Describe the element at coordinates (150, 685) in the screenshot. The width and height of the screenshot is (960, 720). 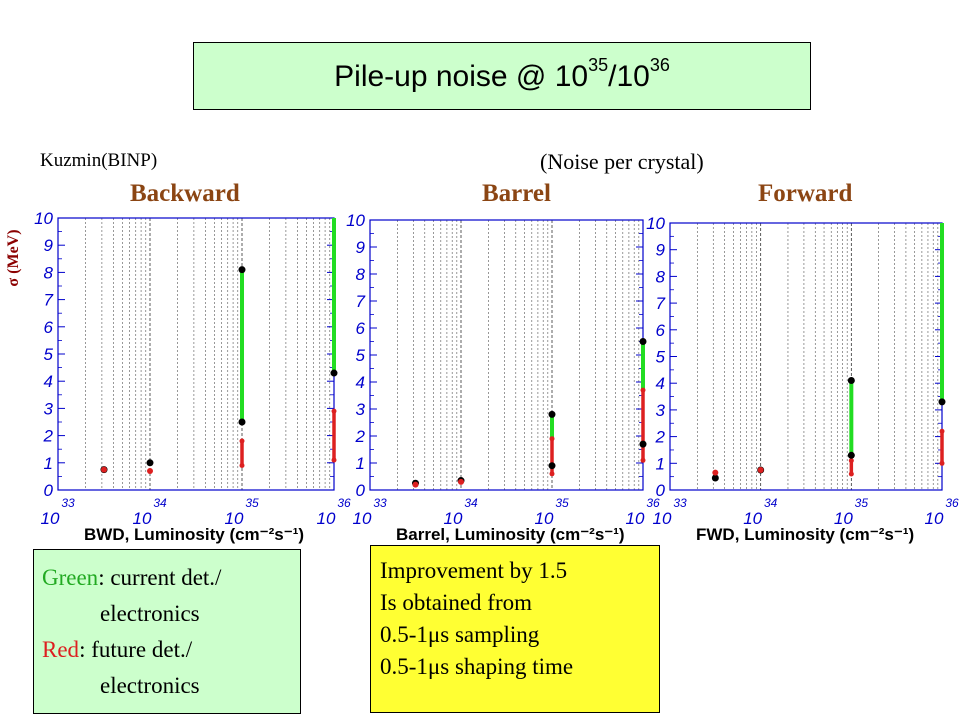
I see `legend-red-line2: electronics` at that location.